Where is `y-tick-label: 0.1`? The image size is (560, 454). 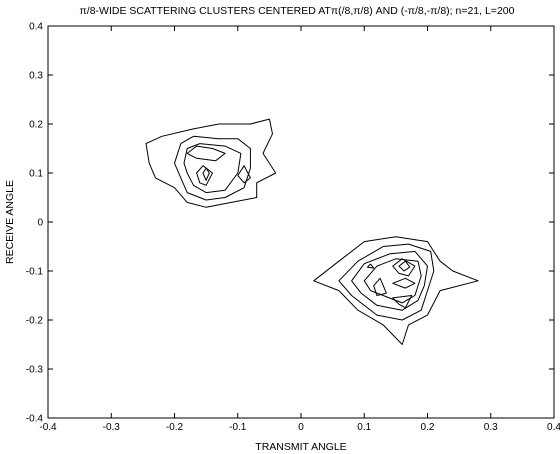 y-tick-label: 0.1 is located at coordinates (36, 174).